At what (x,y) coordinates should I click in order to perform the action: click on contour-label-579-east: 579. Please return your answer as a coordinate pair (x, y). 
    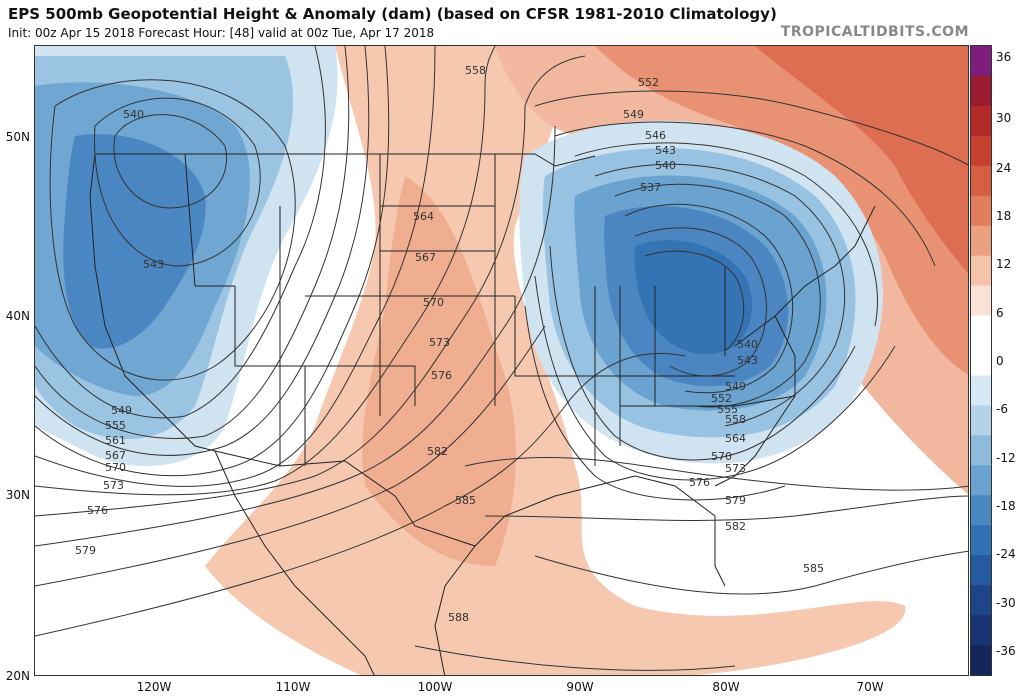
    Looking at the image, I should click on (735, 500).